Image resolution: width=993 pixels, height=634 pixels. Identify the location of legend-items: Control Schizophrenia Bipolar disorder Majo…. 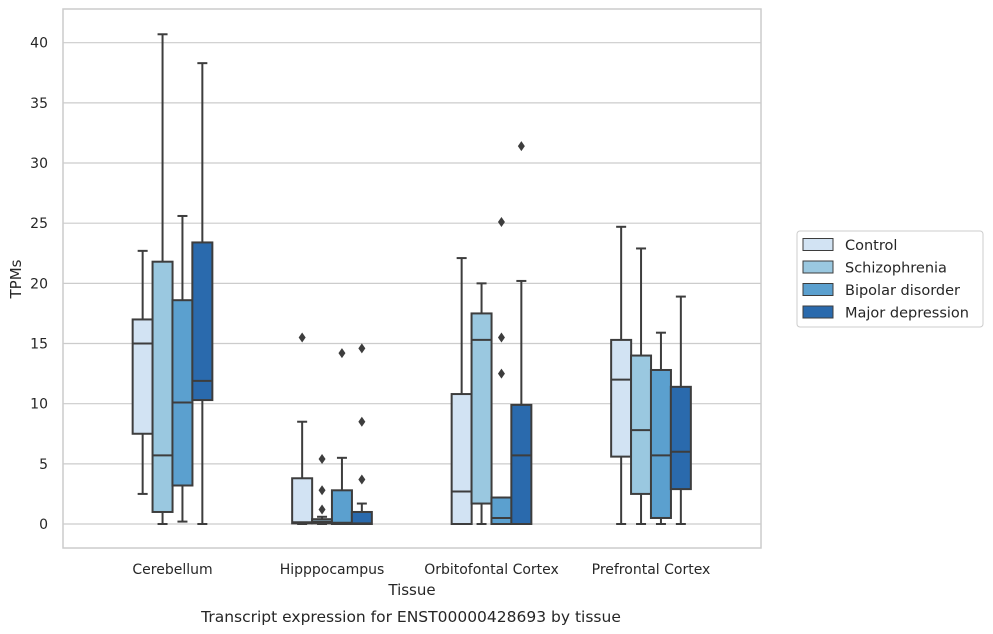
(885, 280).